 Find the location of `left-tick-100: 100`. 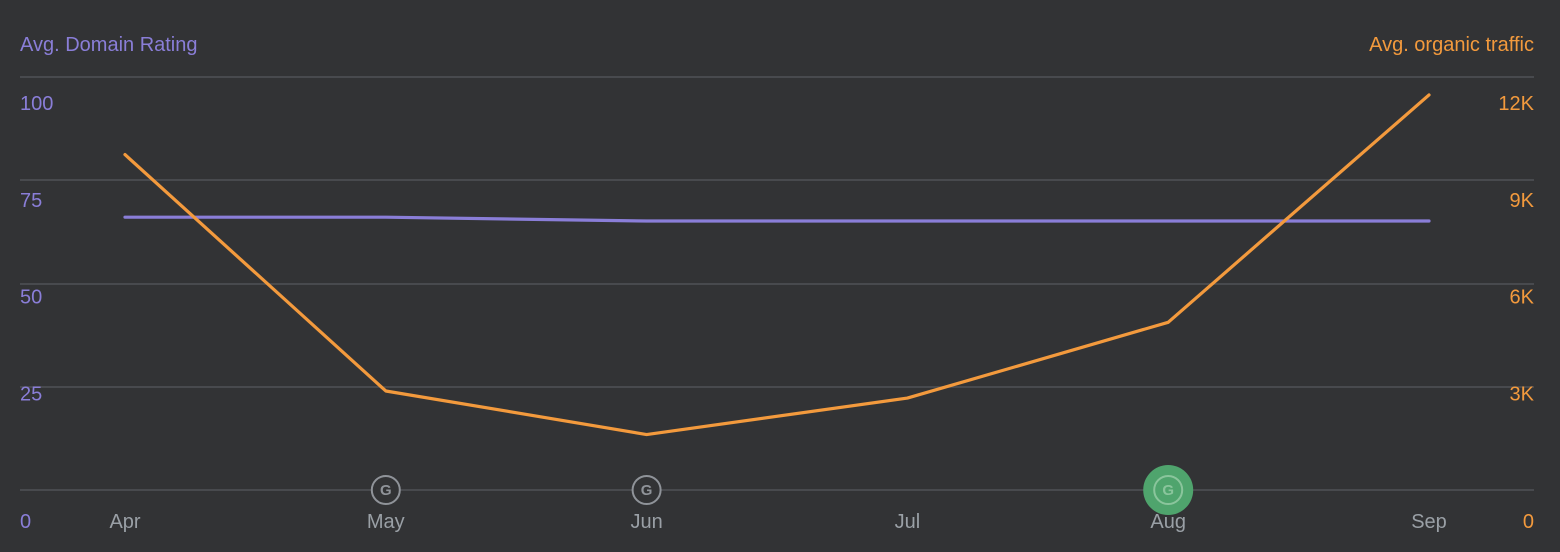

left-tick-100: 100 is located at coordinates (36, 104).